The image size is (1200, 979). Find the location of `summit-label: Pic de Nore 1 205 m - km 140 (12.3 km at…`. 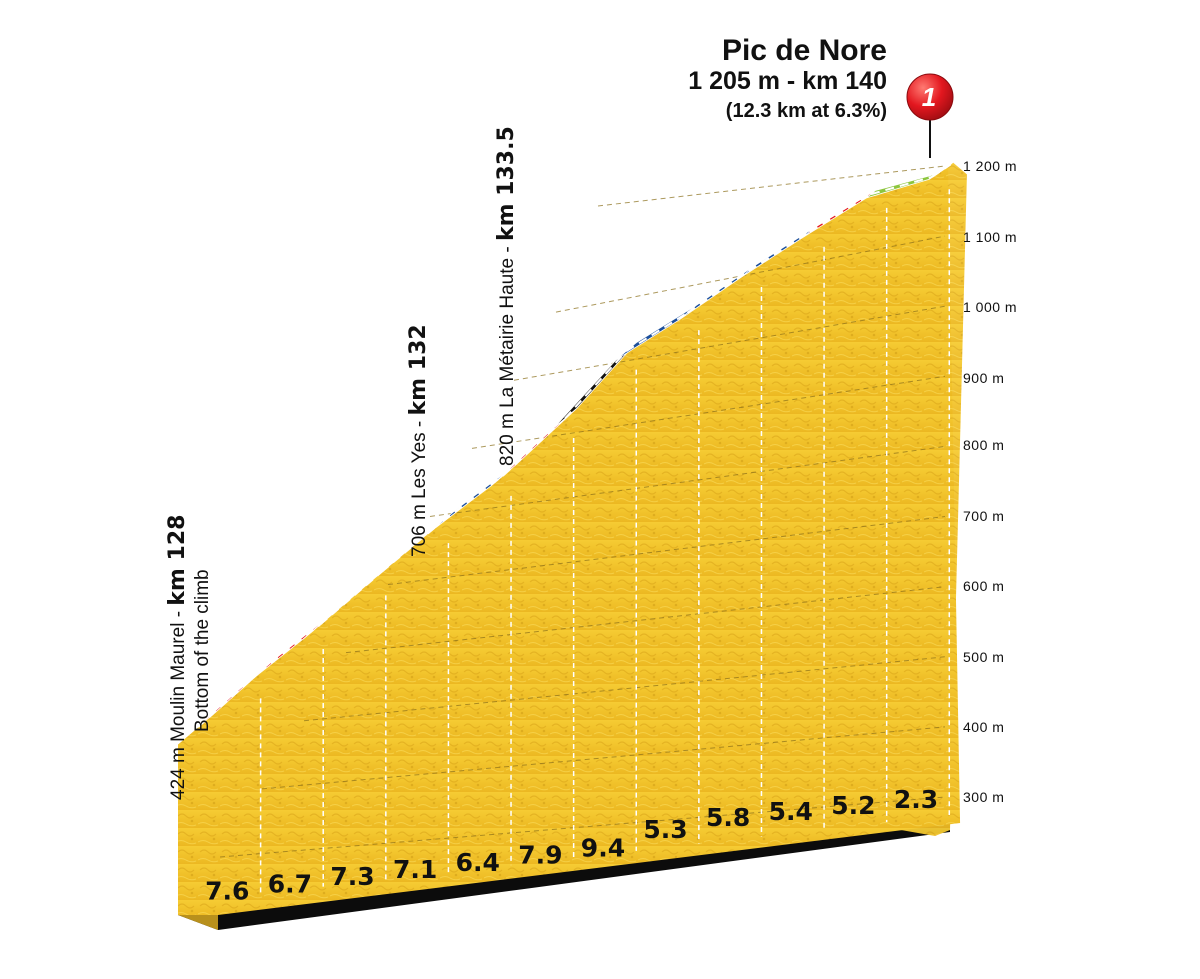

summit-label: Pic de Nore 1 205 m - km 140 (12.3 km at… is located at coordinates (787, 78).